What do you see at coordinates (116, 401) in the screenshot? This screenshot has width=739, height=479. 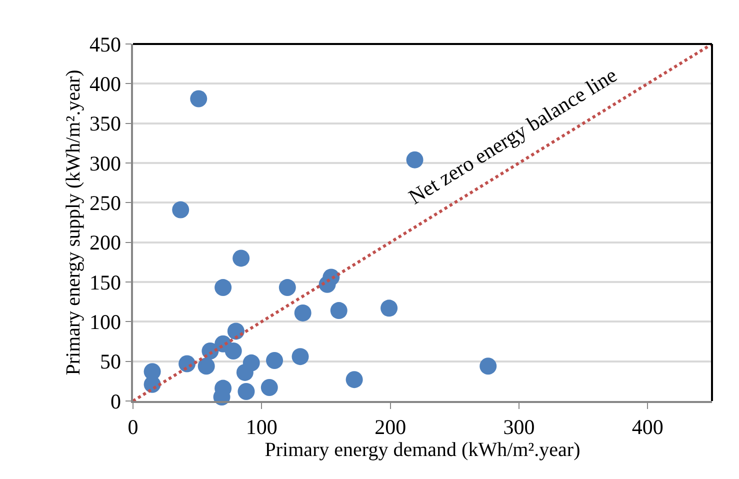 I see `y-tick-label: 0` at bounding box center [116, 401].